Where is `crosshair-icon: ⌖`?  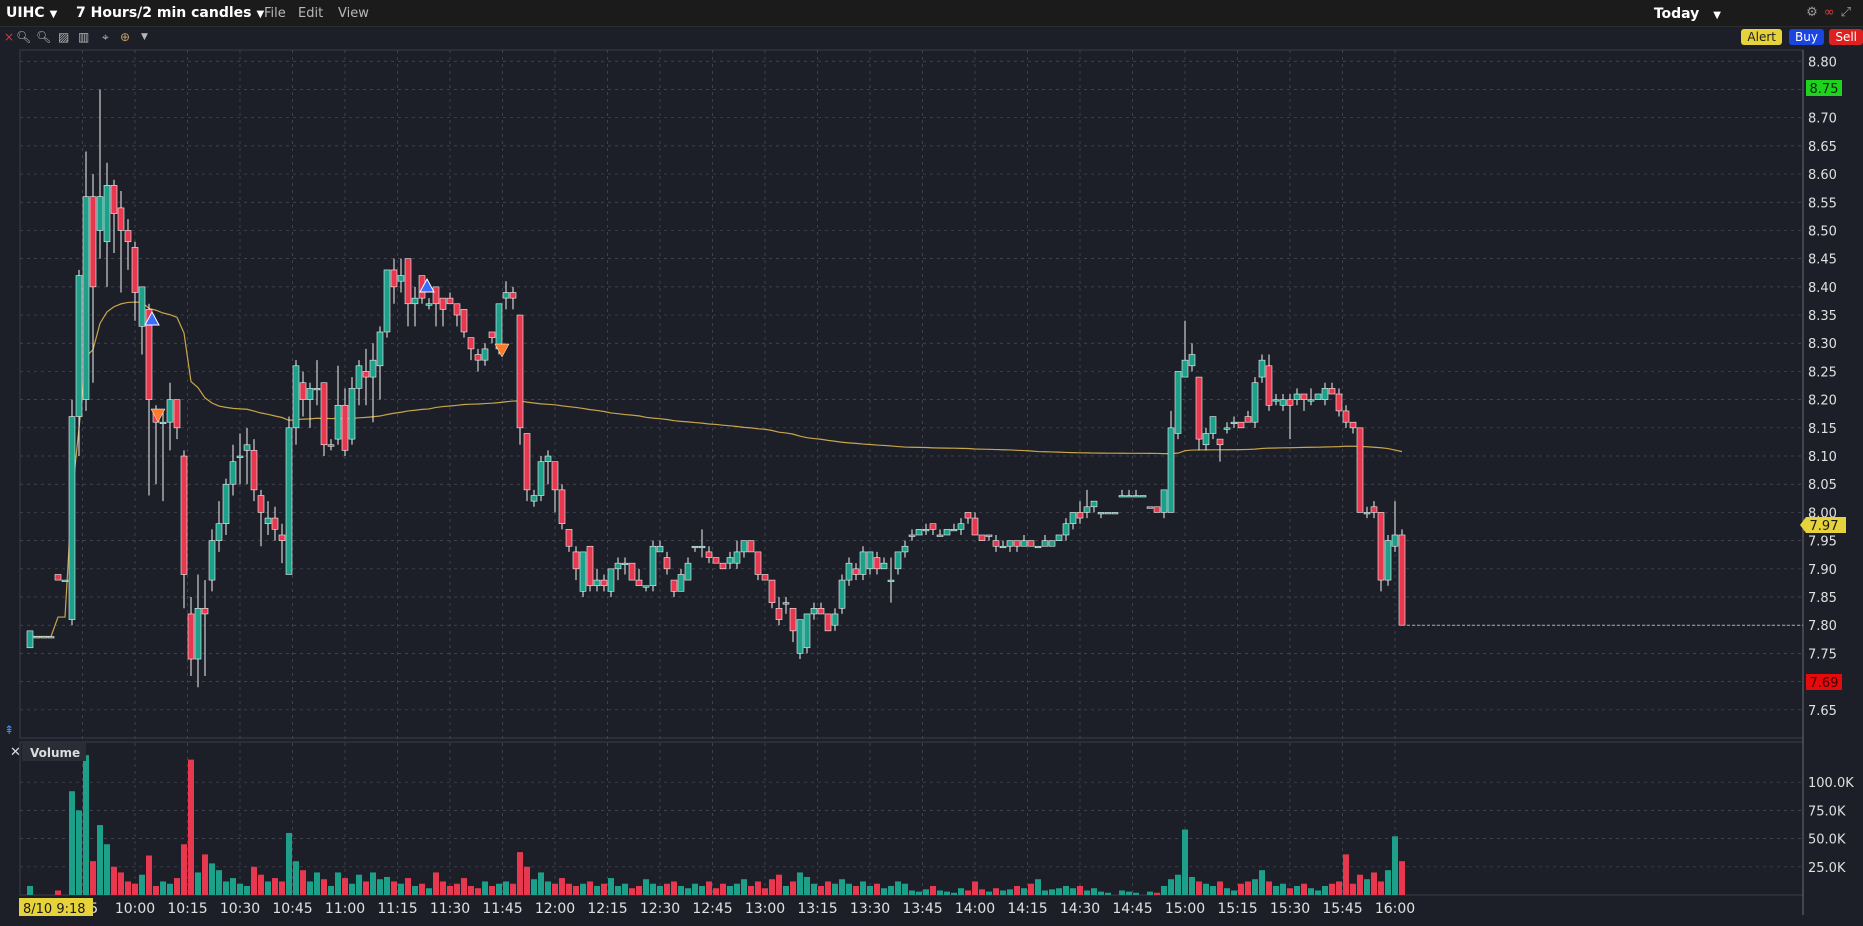
crosshair-icon: ⌖ is located at coordinates (105, 37).